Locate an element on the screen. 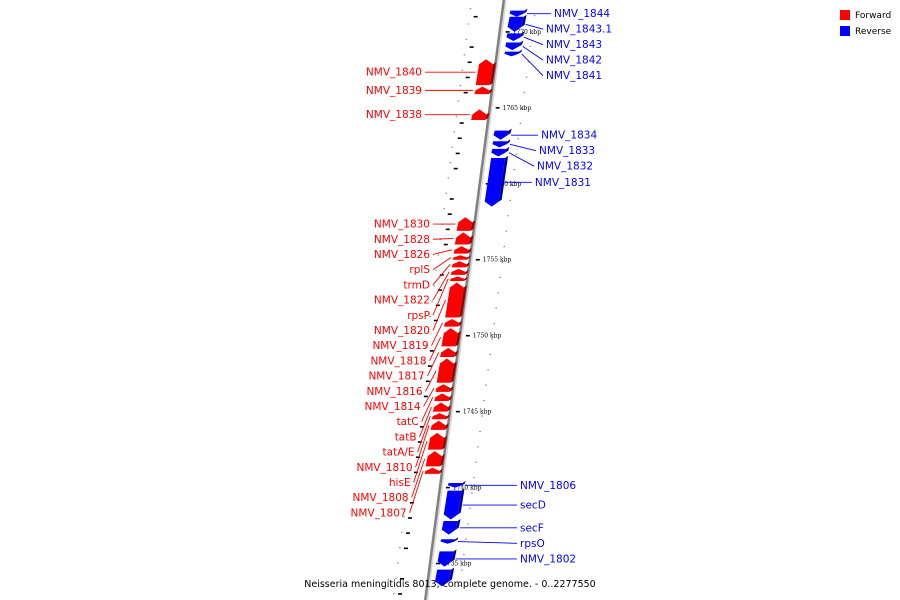 The height and width of the screenshot is (600, 900). gene-label-rpls: rplS is located at coordinates (419, 270).